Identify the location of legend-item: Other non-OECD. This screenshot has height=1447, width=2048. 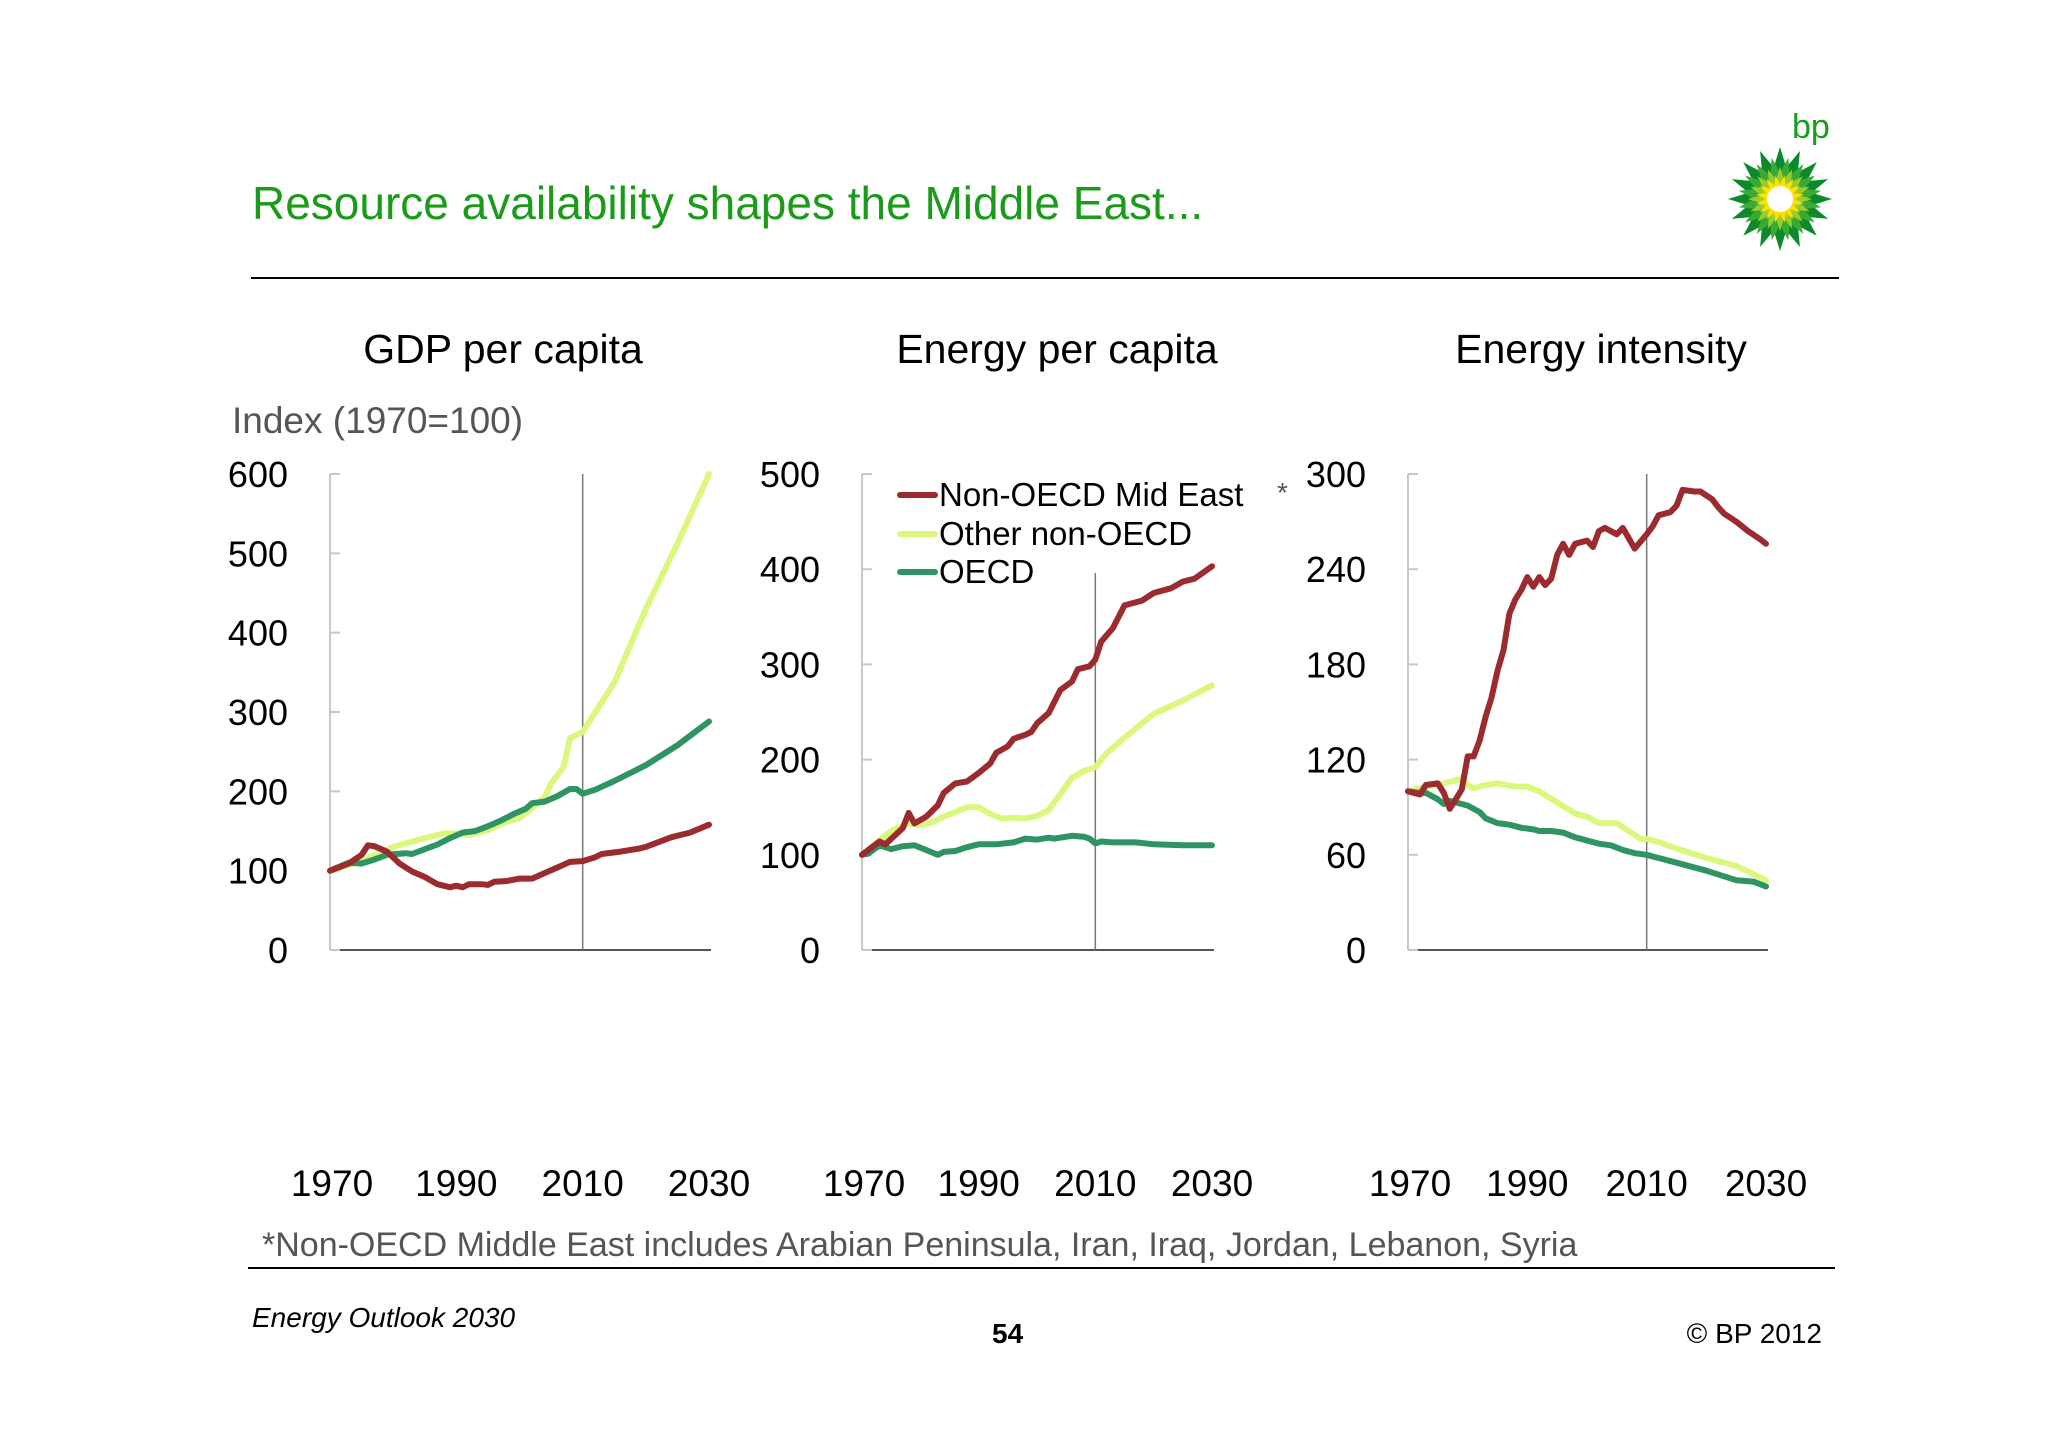
(1044, 533).